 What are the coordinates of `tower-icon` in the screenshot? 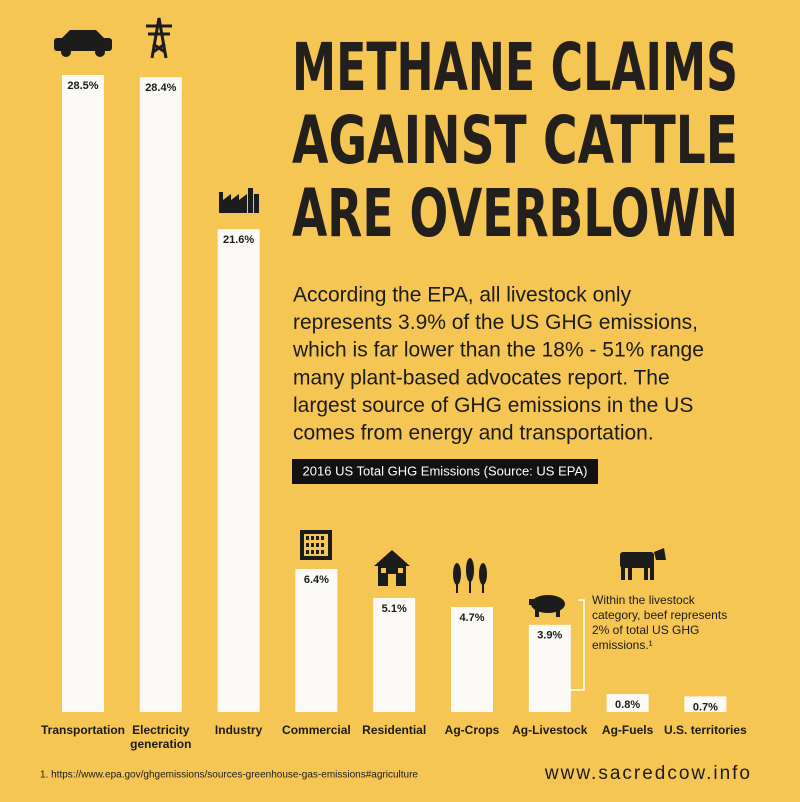 It's located at (159, 38).